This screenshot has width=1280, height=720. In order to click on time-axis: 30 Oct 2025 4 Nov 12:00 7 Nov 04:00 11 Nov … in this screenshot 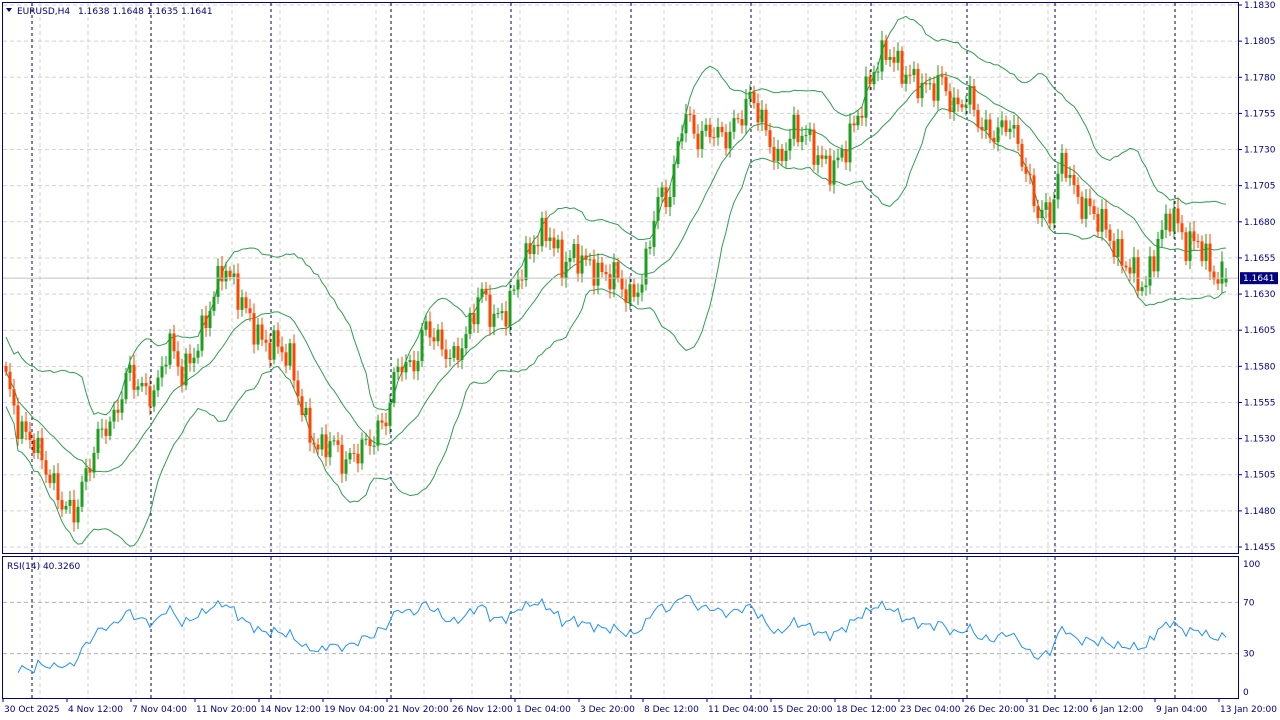, I will do `click(639, 706)`.